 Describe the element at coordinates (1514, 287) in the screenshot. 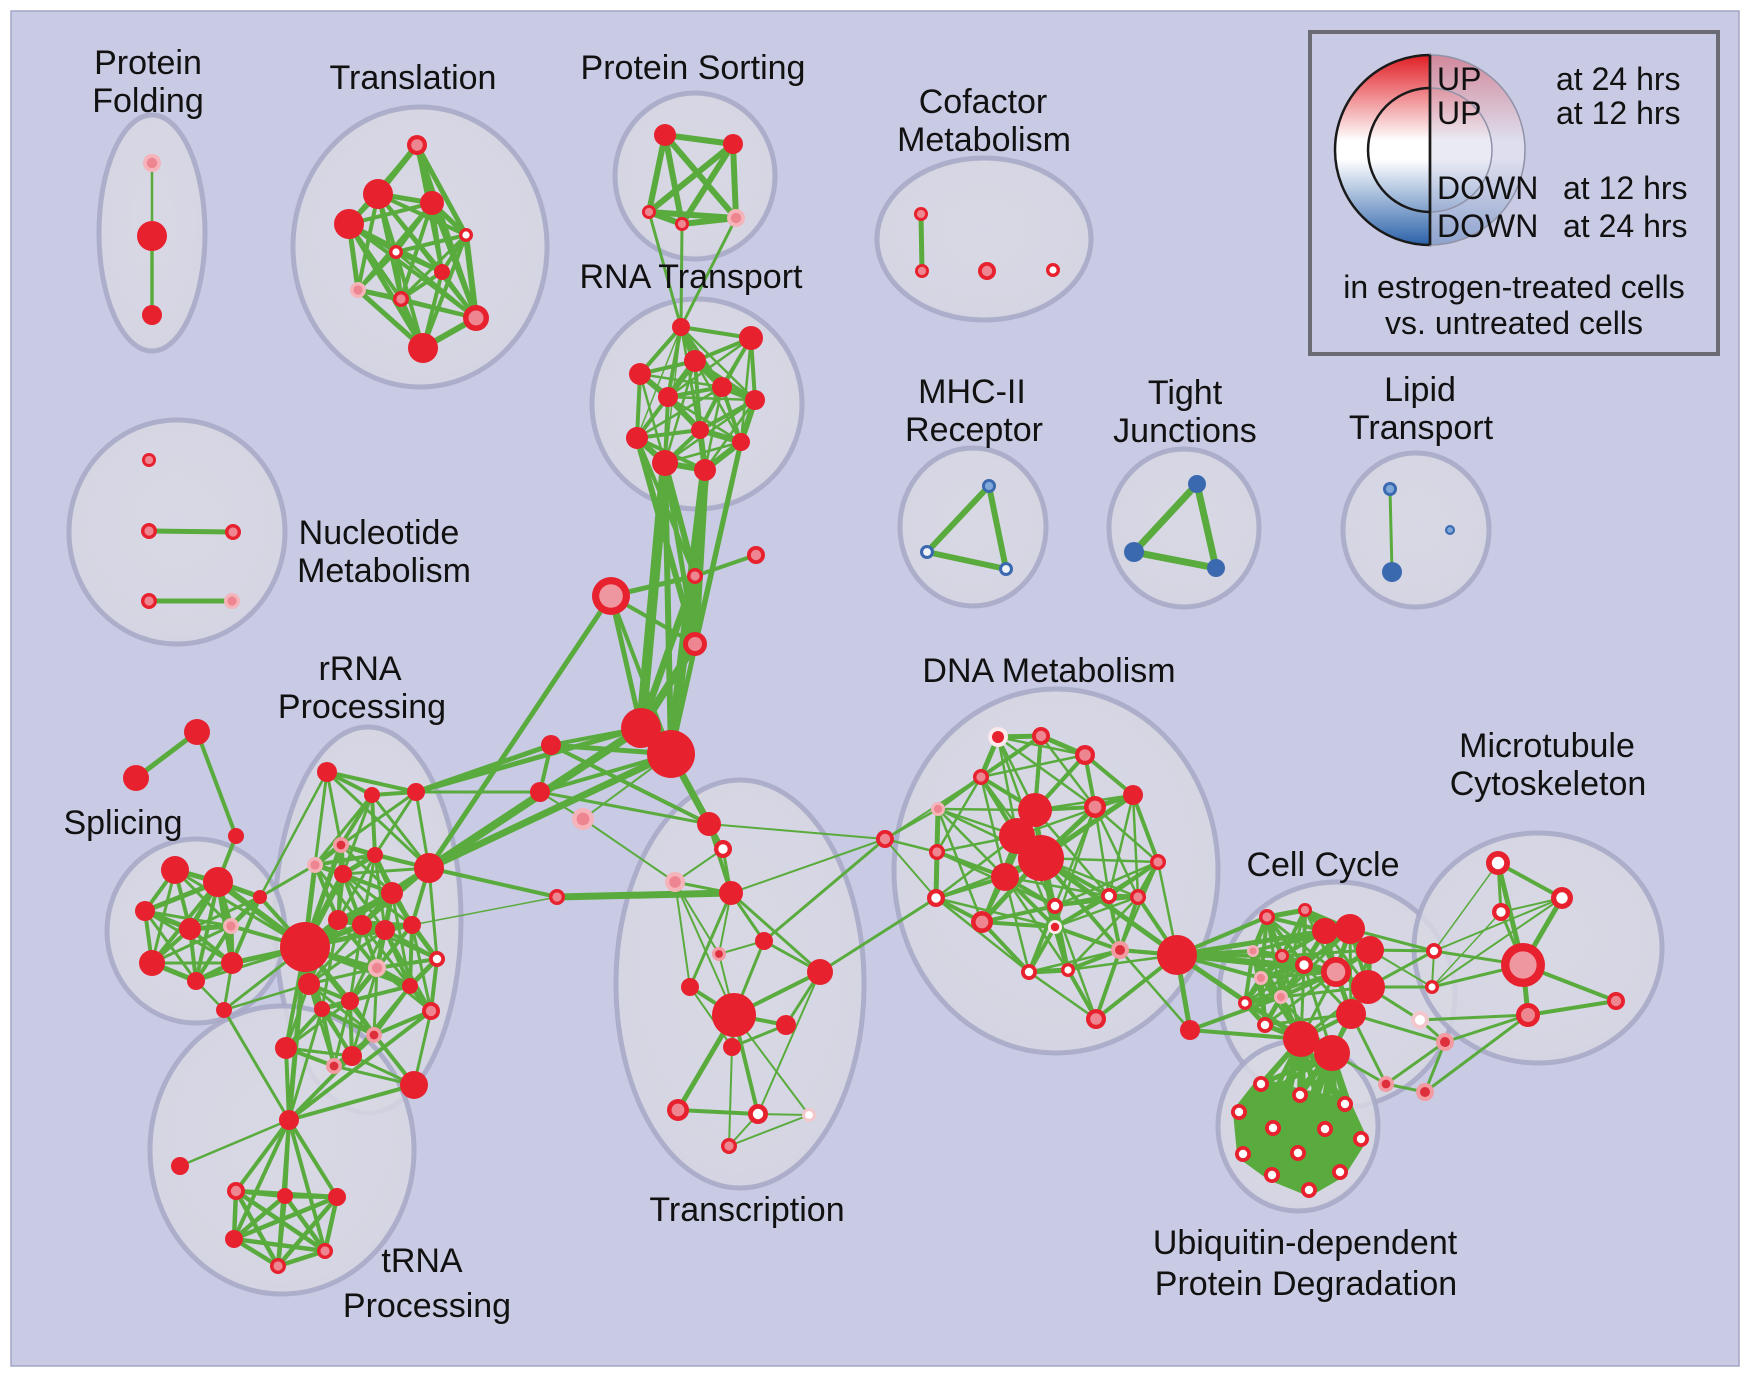

I see `svg-text: in estrogen-treated cells` at that location.